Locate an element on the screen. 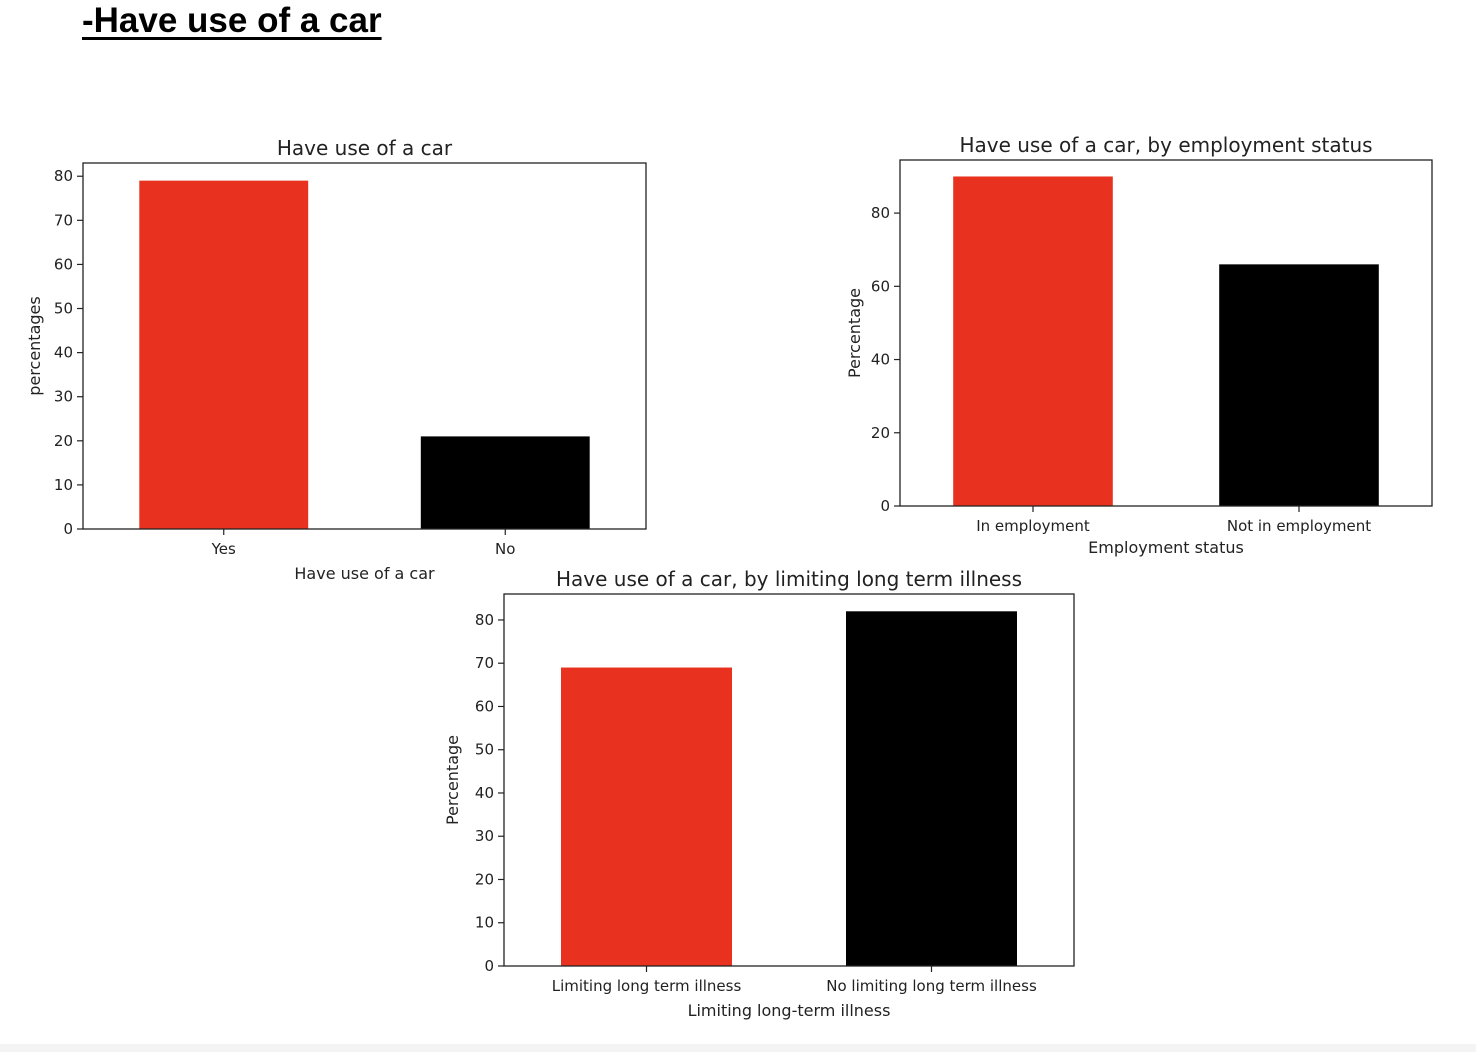  bar-yes is located at coordinates (224, 354).